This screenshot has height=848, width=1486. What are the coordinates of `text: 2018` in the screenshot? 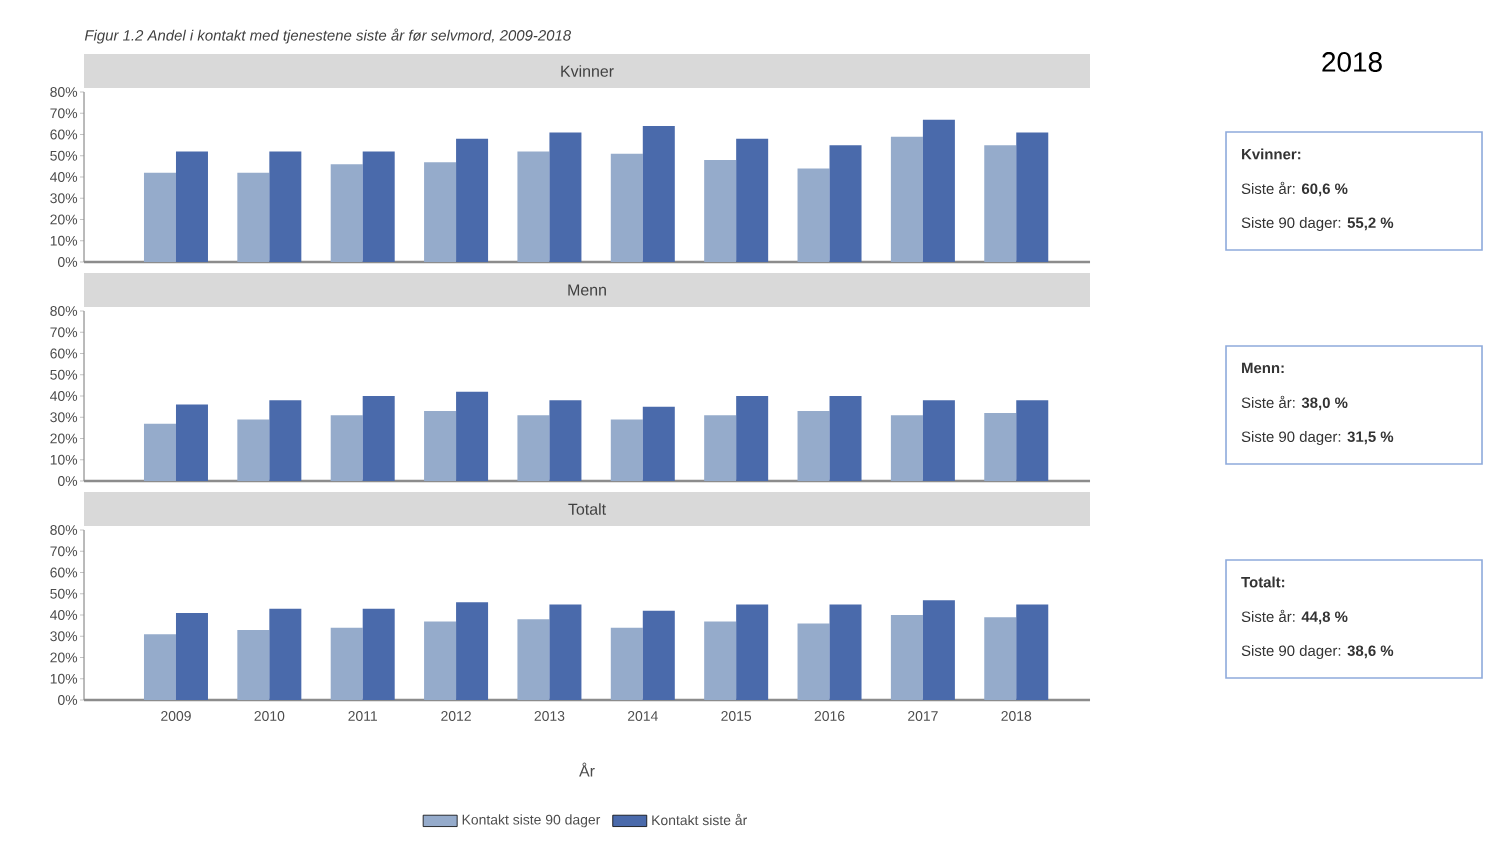 It's located at (1352, 62).